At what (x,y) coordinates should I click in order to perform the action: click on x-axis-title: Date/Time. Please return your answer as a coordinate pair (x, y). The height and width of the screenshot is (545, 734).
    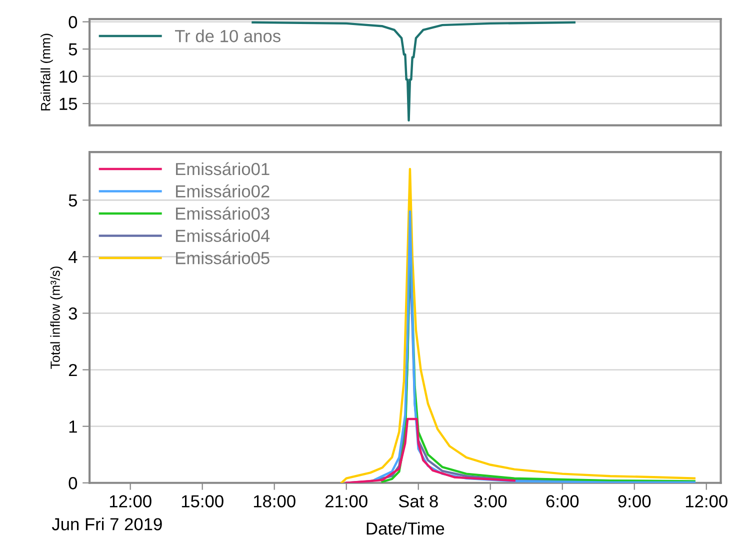
    Looking at the image, I should click on (405, 528).